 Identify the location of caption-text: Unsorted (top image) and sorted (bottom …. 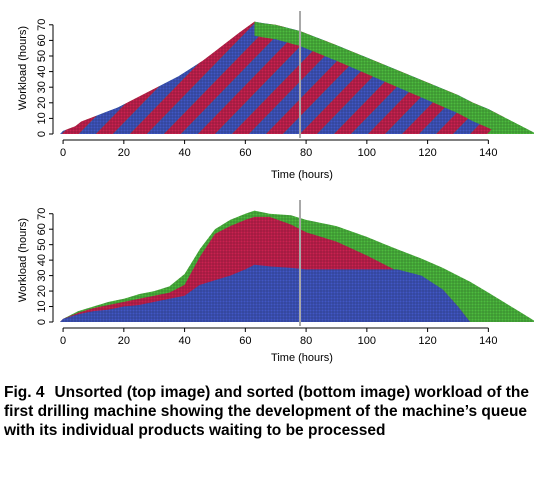
(266, 411).